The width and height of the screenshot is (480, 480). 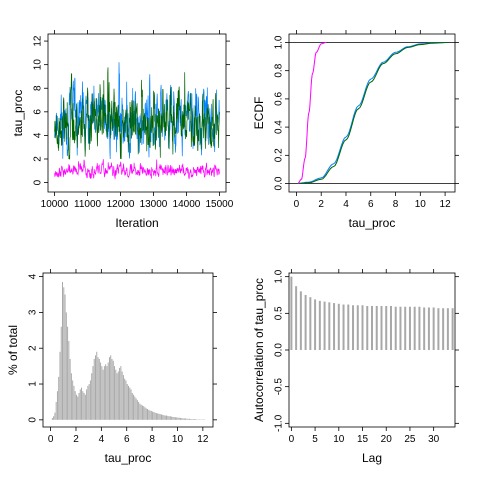 I want to click on ecdf-x-tick-label: 4, so click(x=346, y=204).